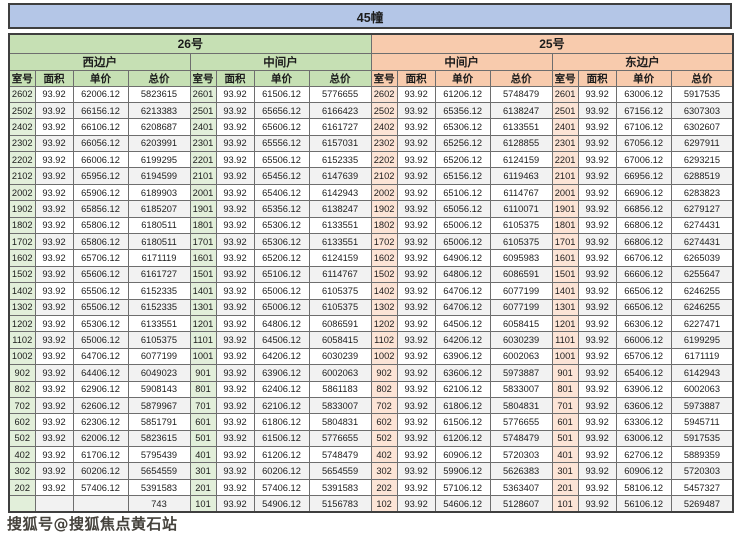  Describe the element at coordinates (159, 110) in the screenshot. I see `total-cell: 6213383` at that location.